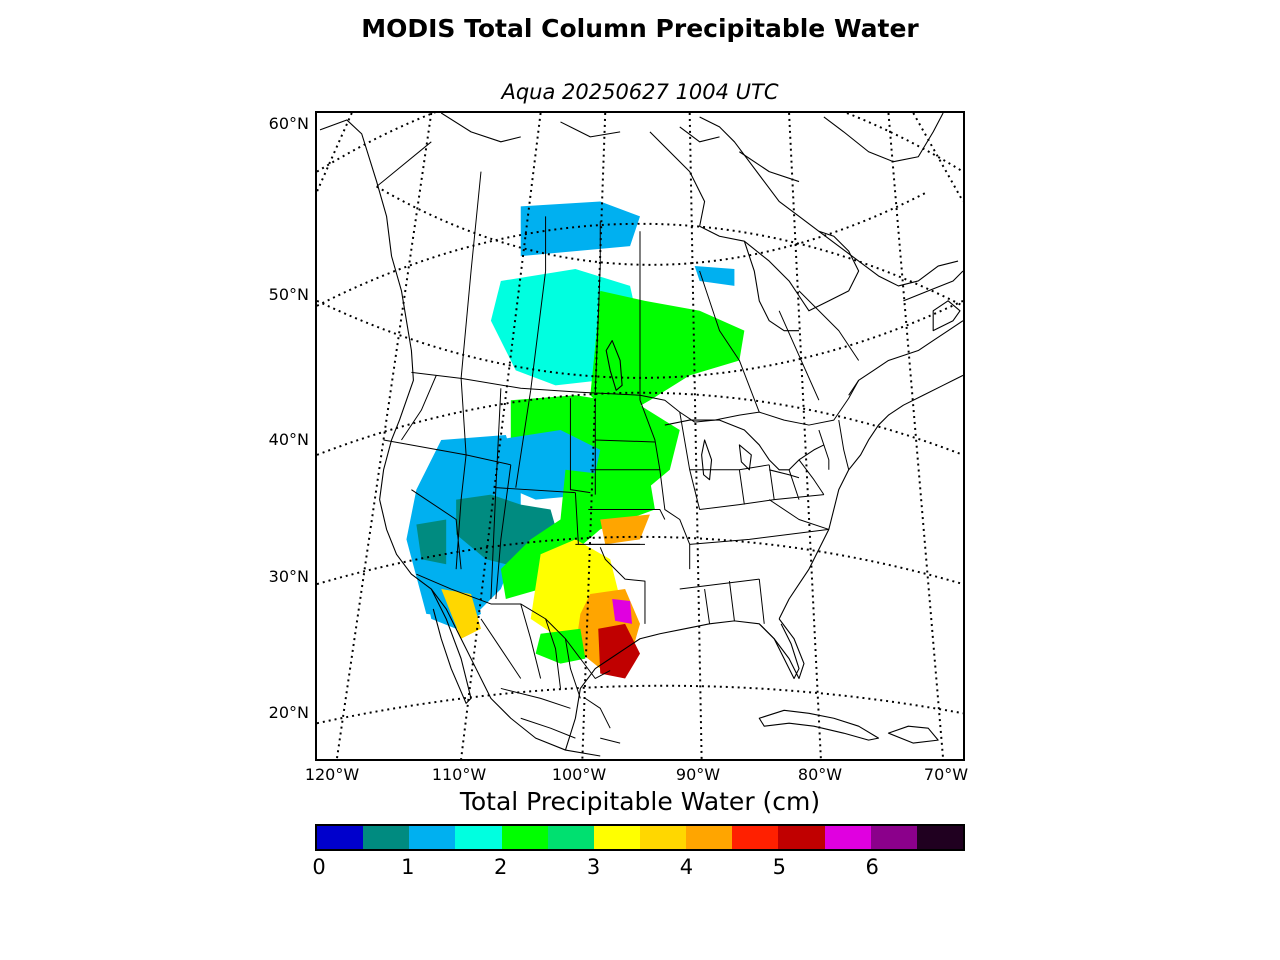 This screenshot has height=960, width=1280. I want to click on precip-canada-east, so click(714, 276).